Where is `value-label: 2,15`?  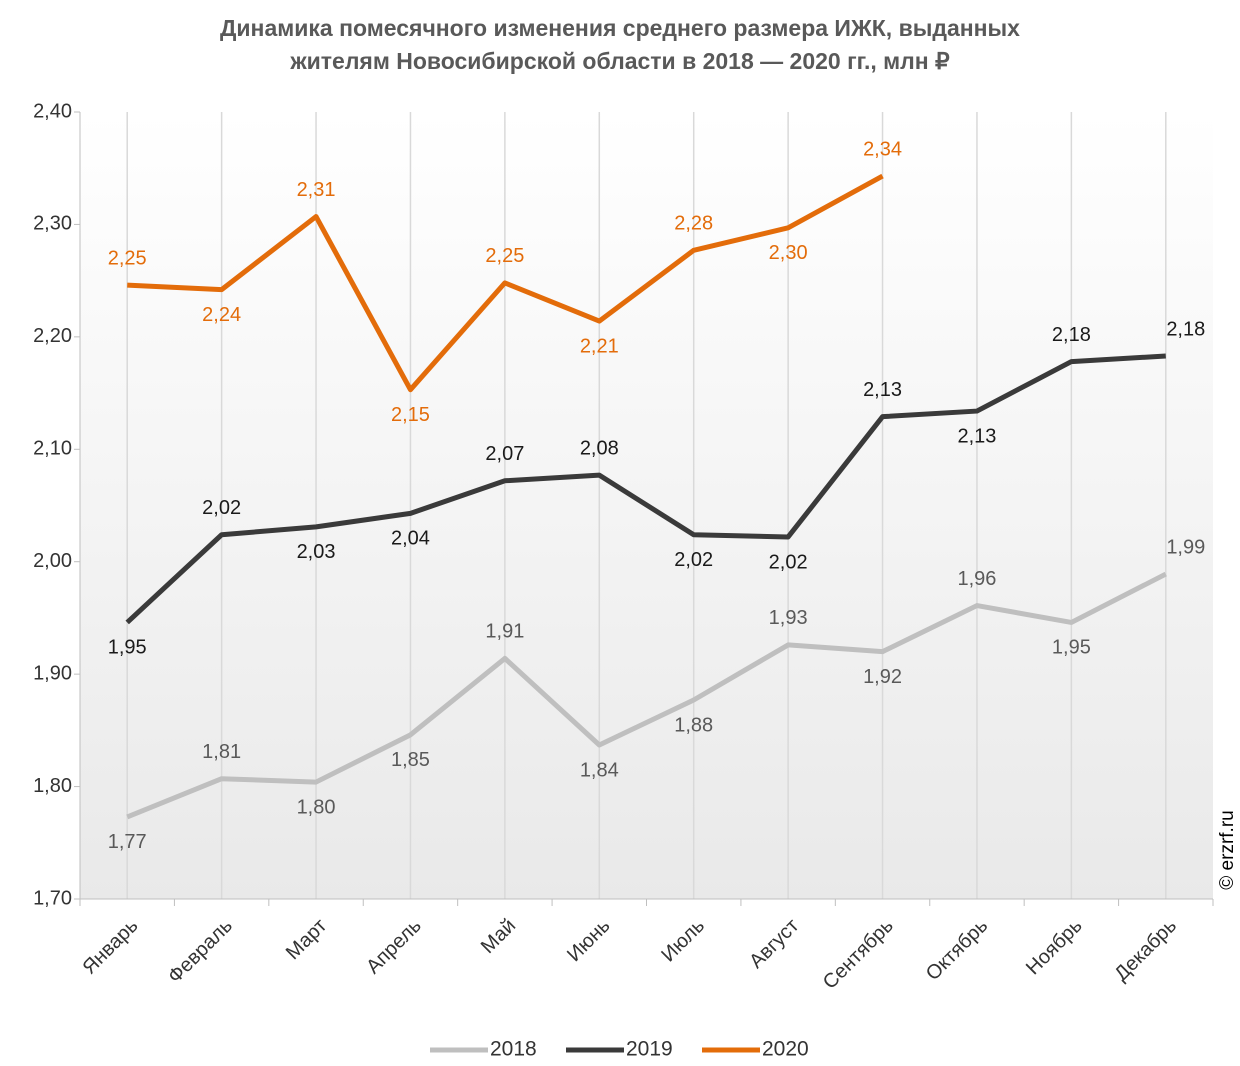
value-label: 2,15 is located at coordinates (410, 415).